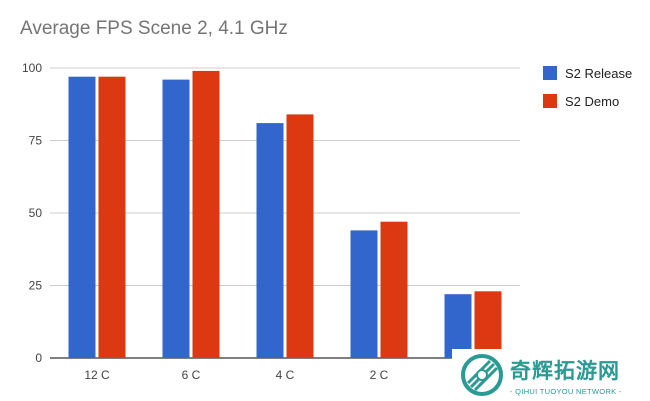  What do you see at coordinates (285, 375) in the screenshot?
I see `x-tick-label: 4 C` at bounding box center [285, 375].